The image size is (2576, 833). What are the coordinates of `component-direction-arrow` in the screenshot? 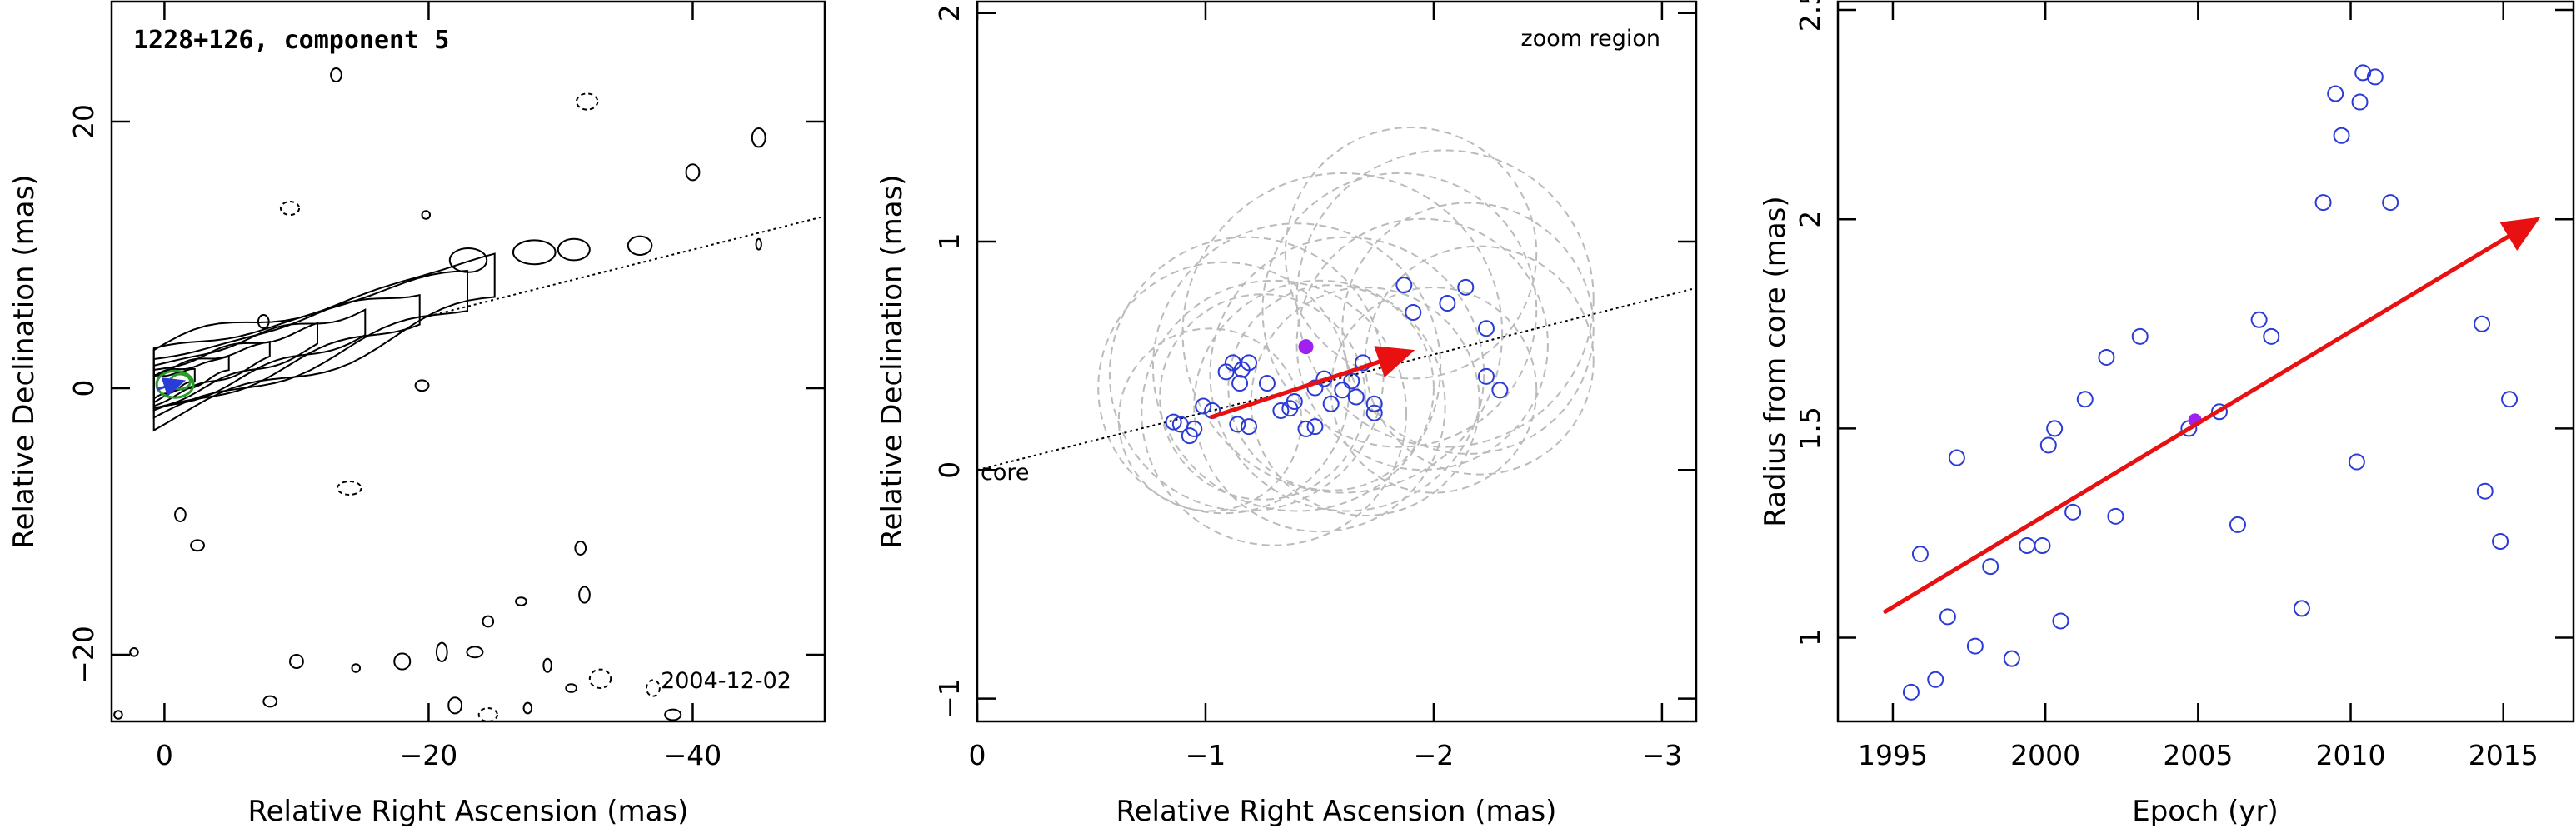 It's located at (171, 387).